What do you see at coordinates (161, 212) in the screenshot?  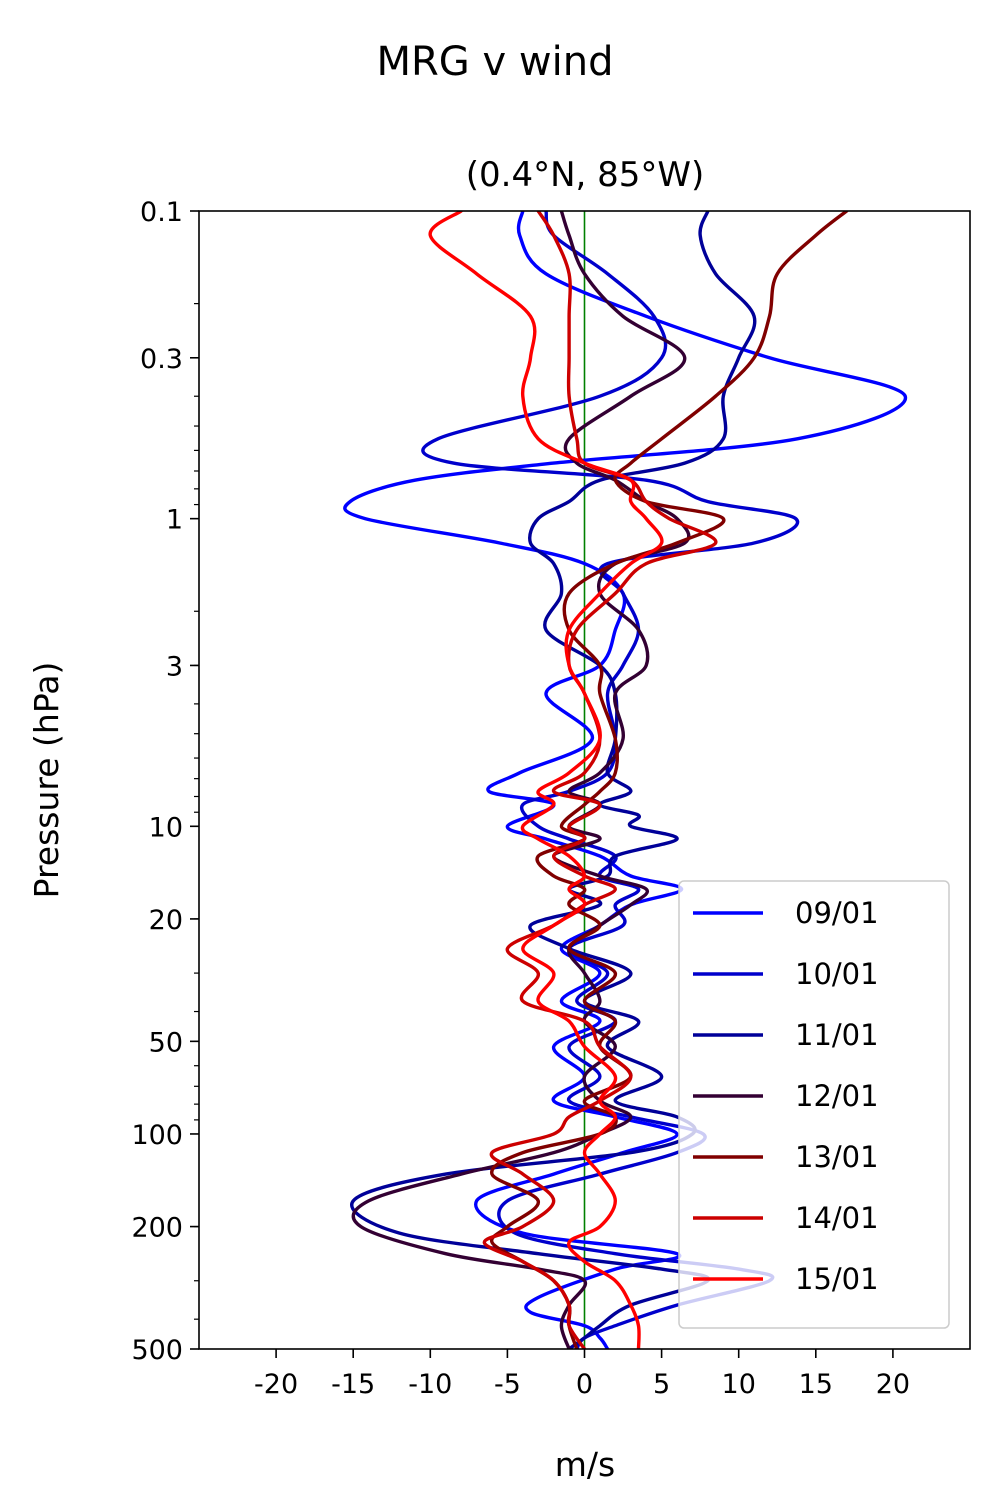 I see `y-tick-label: 0.1` at bounding box center [161, 212].